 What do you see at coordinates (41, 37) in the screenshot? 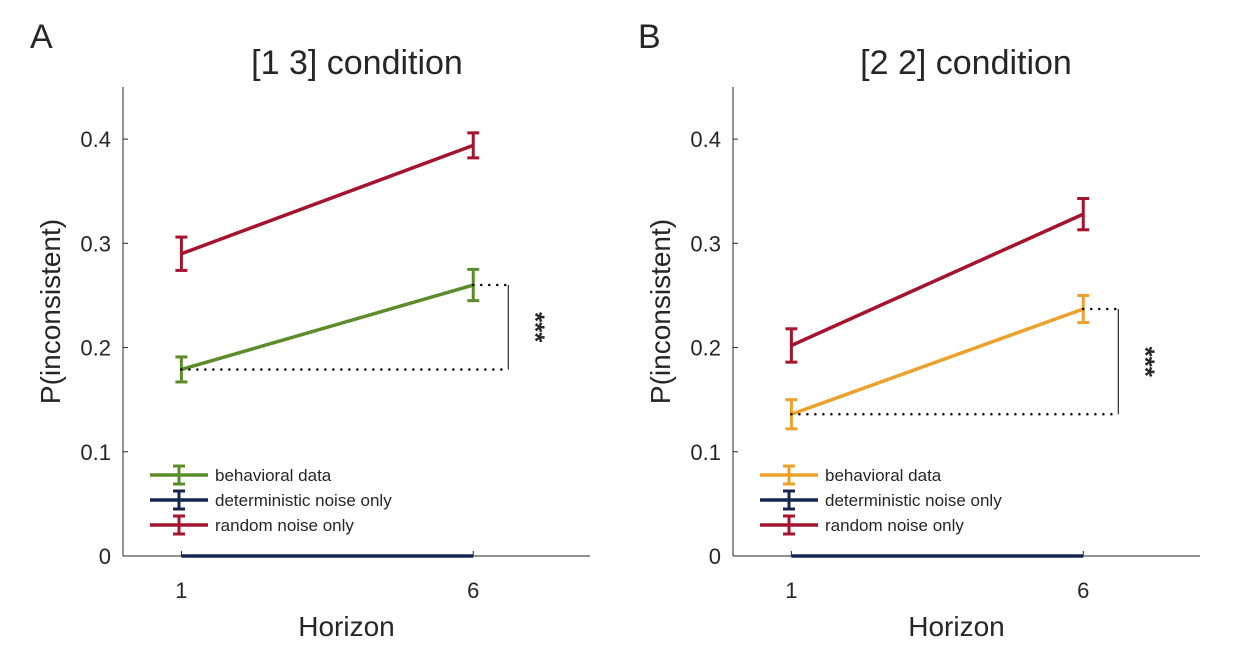
I see `panel-letter-a: A` at bounding box center [41, 37].